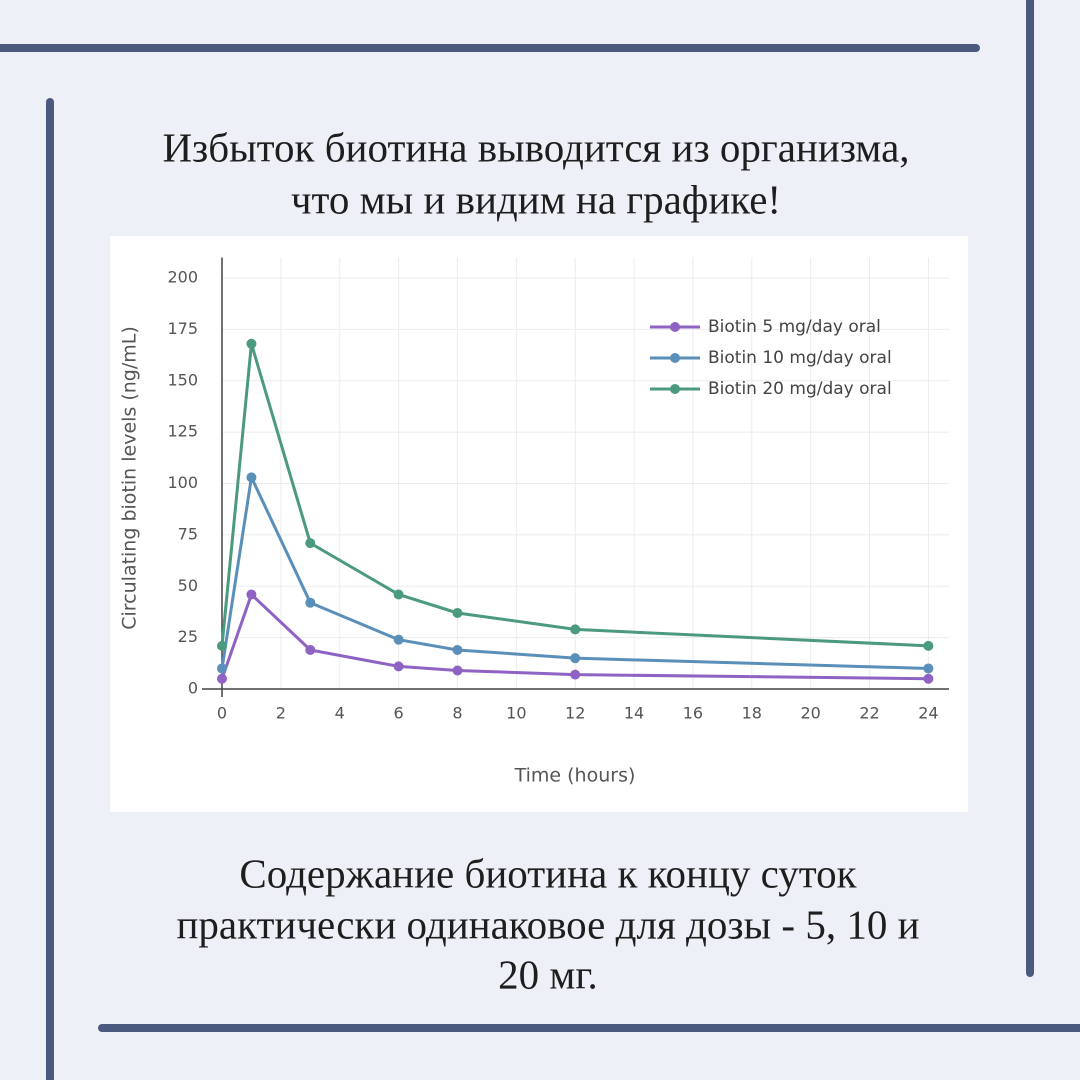  Describe the element at coordinates (182, 328) in the screenshot. I see `y-tick-label: 175` at that location.